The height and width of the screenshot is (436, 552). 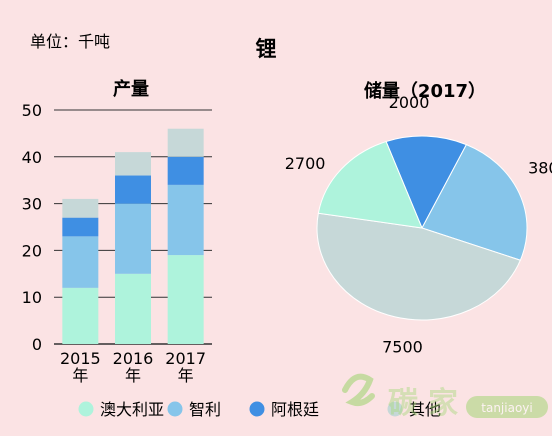 I want to click on y-tick-label: 30, so click(x=32, y=204).